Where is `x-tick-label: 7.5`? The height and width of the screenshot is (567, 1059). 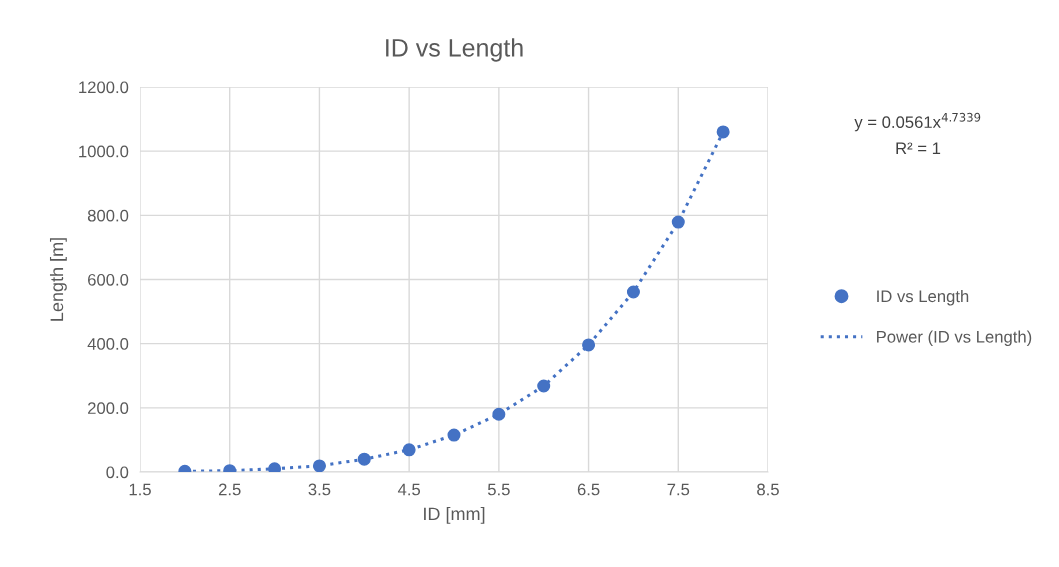
x-tick-label: 7.5 is located at coordinates (678, 489).